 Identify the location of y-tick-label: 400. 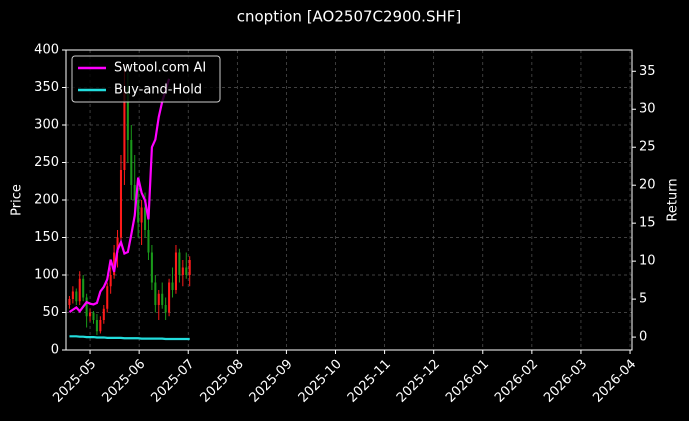
(46, 50).